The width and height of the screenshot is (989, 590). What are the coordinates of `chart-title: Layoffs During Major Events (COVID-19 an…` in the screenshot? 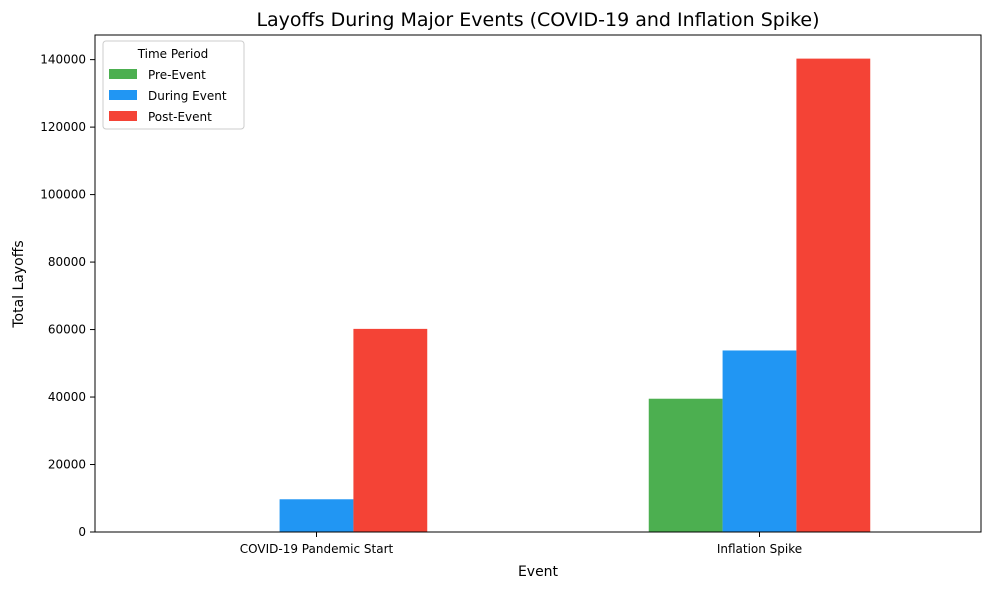 It's located at (537, 20).